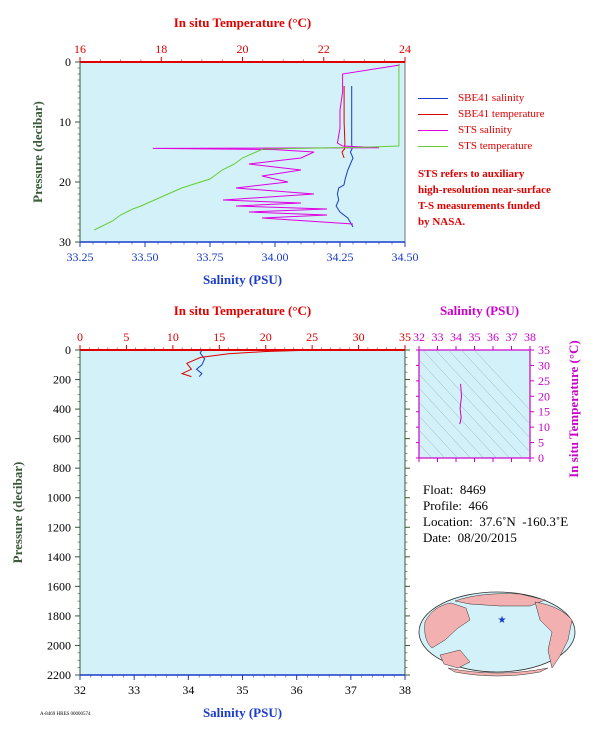 This screenshot has height=736, width=601. Describe the element at coordinates (145, 257) in the screenshot. I see `x-tick-label: 33.50` at that location.